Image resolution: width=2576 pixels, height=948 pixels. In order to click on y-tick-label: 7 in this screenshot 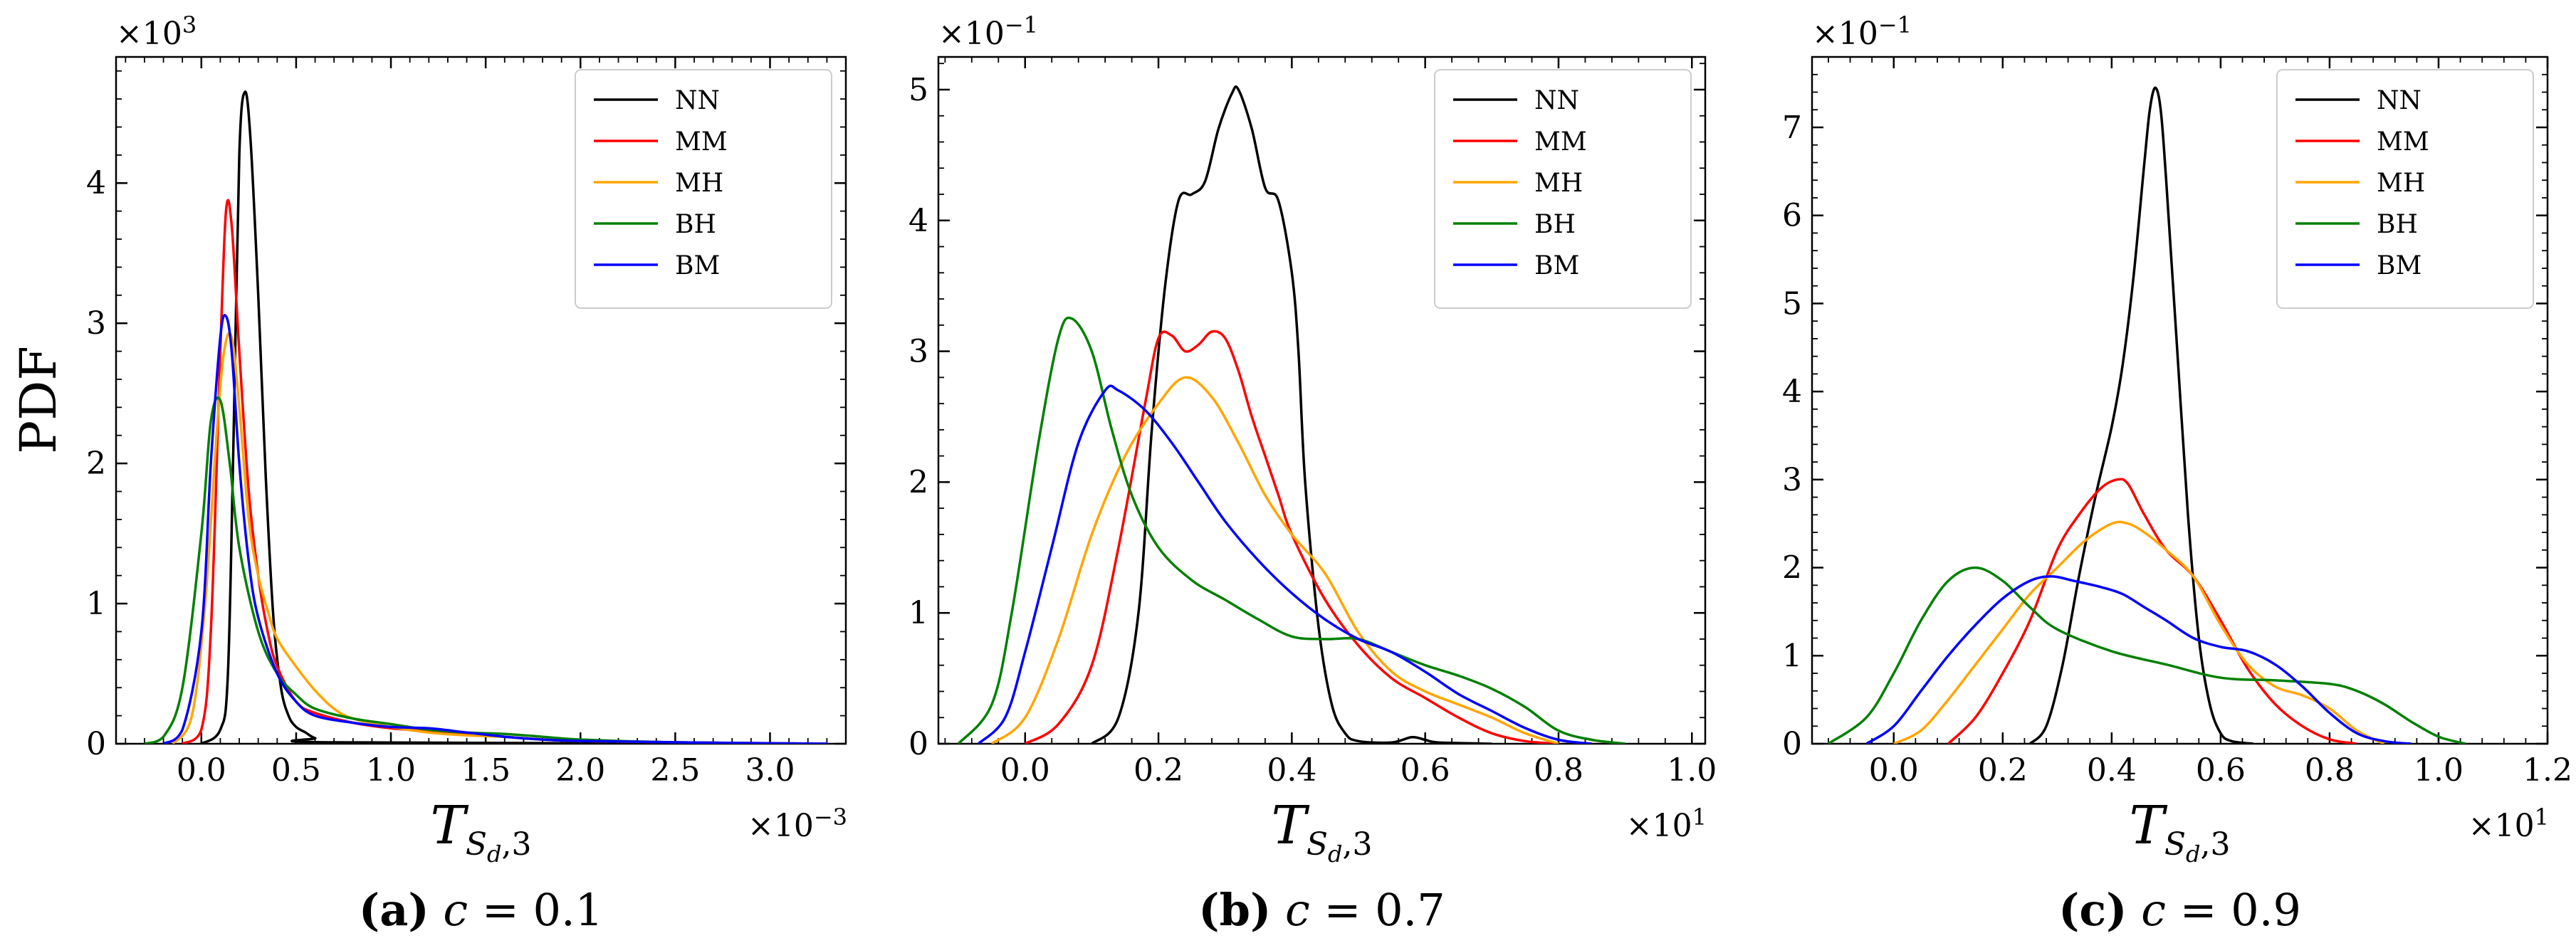, I will do `click(1792, 128)`.